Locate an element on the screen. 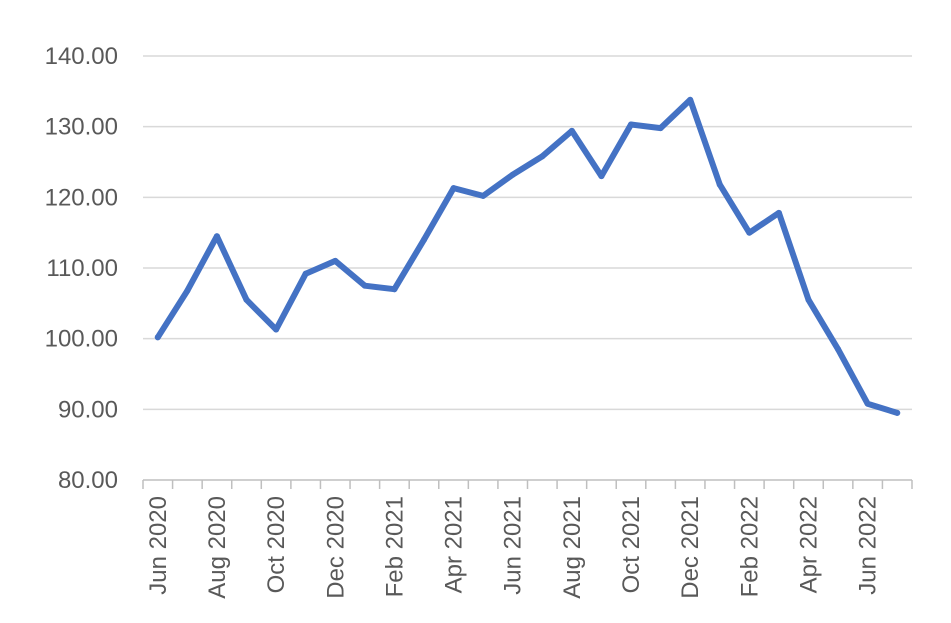  x-tick-label: Aug 2020 is located at coordinates (217, 547).